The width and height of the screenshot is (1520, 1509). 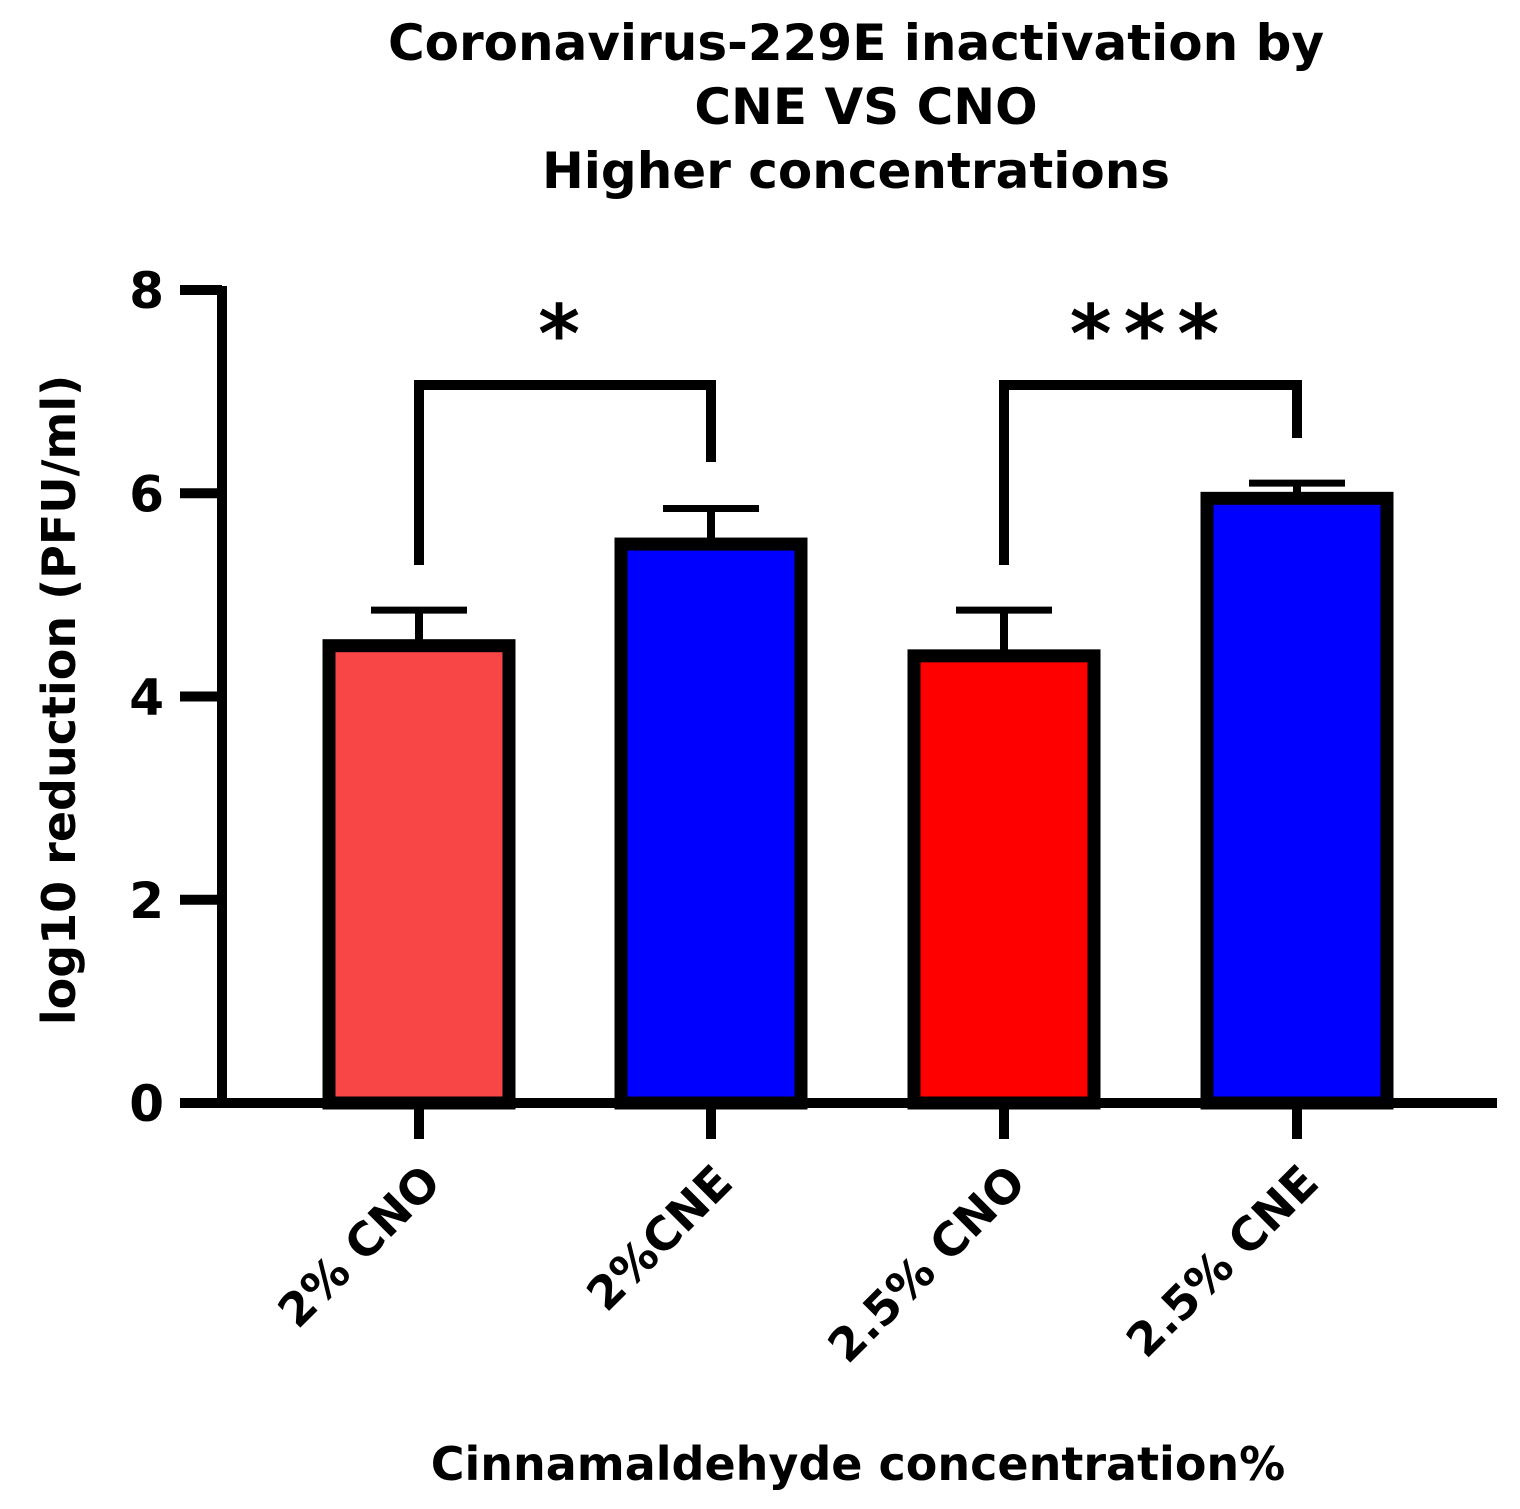 What do you see at coordinates (565, 334) in the screenshot?
I see `significance-label: *` at bounding box center [565, 334].